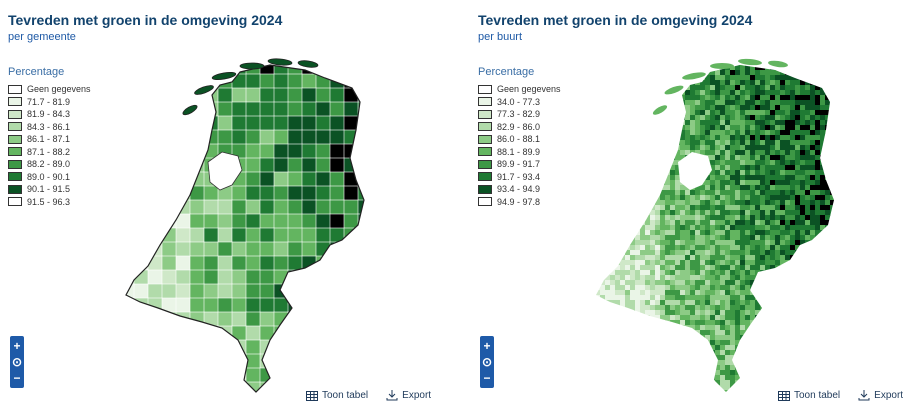  Describe the element at coordinates (49, 164) in the screenshot. I see `legend-item: 88.2 - 89.0` at that location.